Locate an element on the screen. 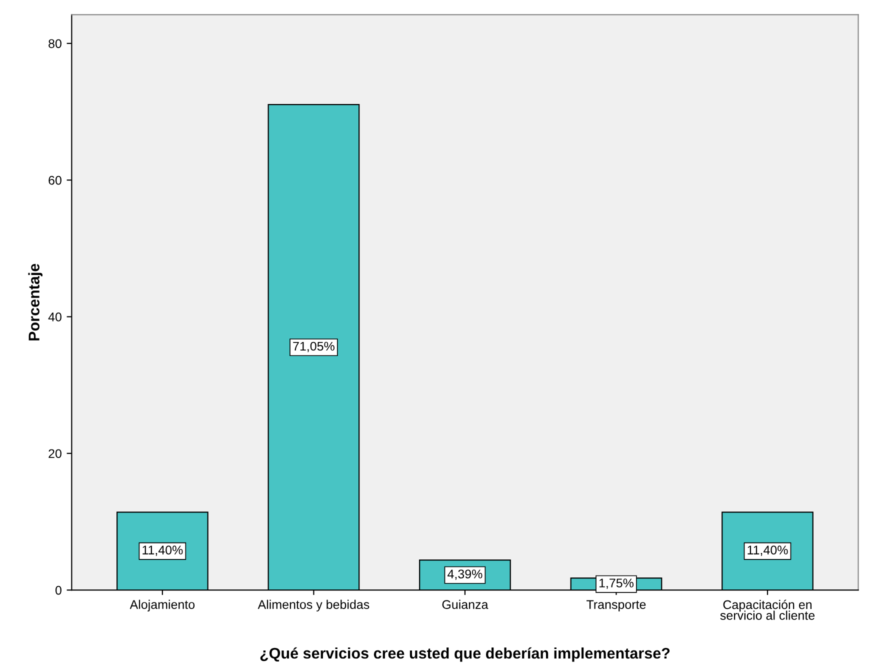  y-tick-label: 0 is located at coordinates (58, 590).